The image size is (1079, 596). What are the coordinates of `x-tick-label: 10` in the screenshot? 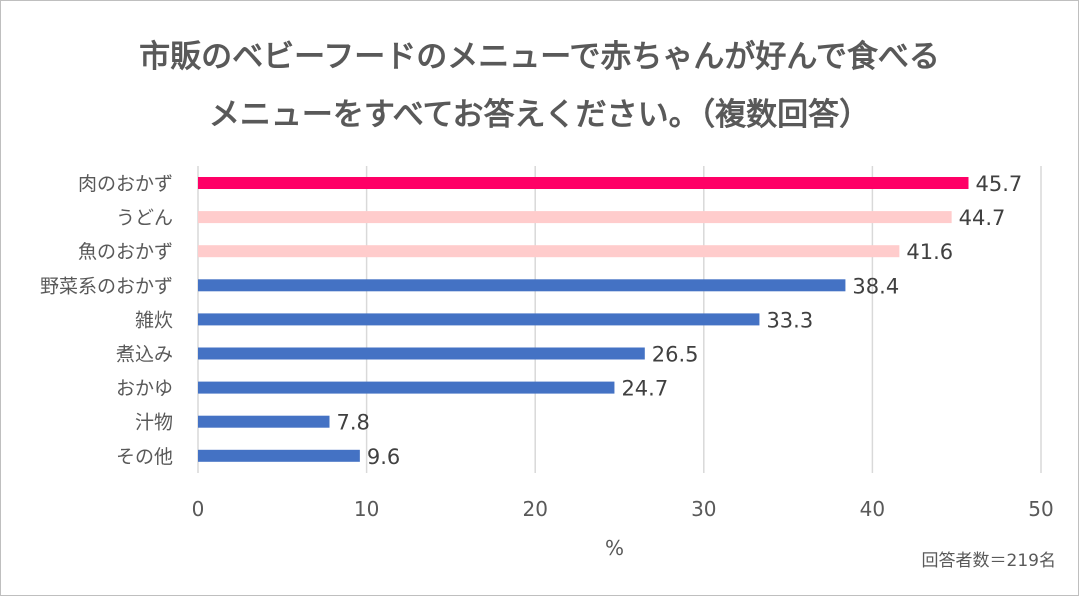 It's located at (366, 509).